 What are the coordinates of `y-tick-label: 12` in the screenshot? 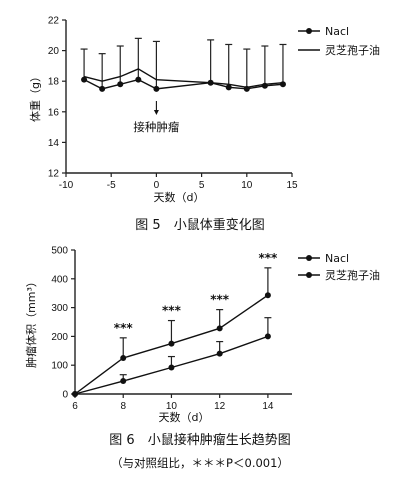 It's located at (54, 174).